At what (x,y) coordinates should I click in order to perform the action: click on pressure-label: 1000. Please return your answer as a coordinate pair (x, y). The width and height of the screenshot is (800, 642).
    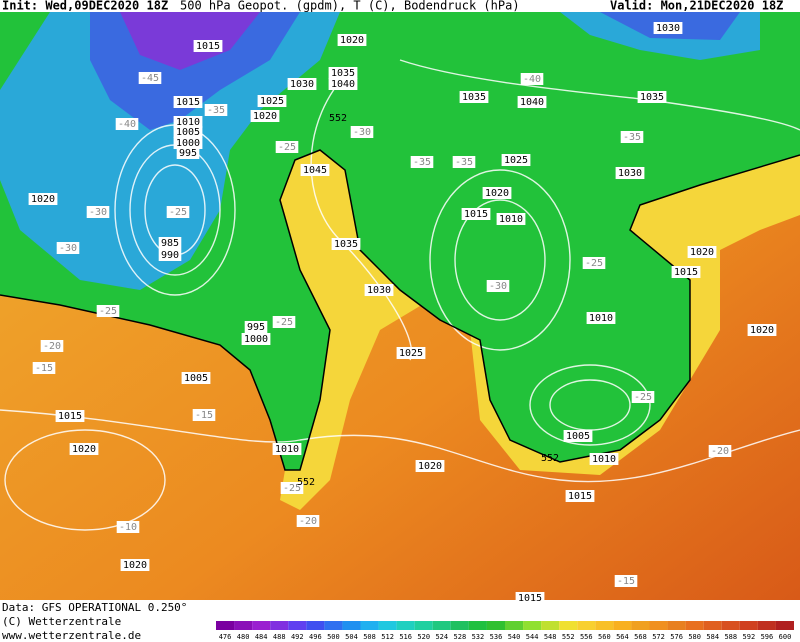
    Looking at the image, I should click on (188, 143).